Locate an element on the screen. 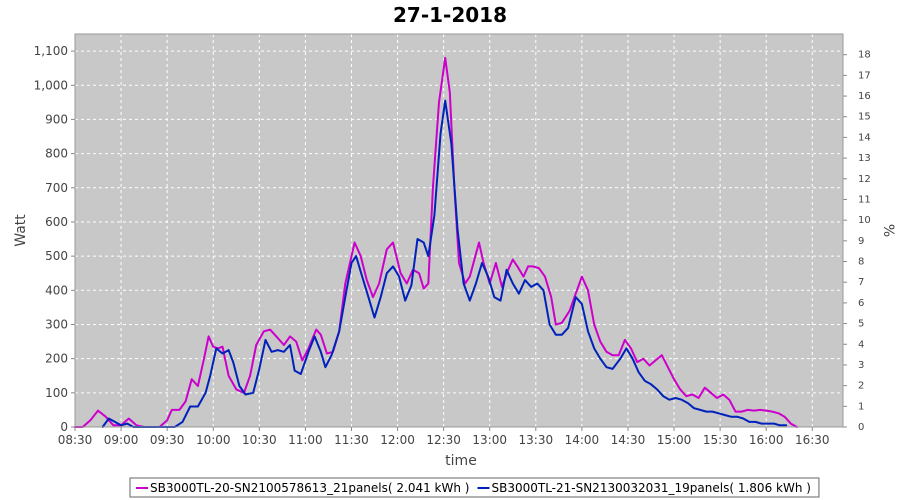  y2-tick-label: 17 is located at coordinates (864, 75).